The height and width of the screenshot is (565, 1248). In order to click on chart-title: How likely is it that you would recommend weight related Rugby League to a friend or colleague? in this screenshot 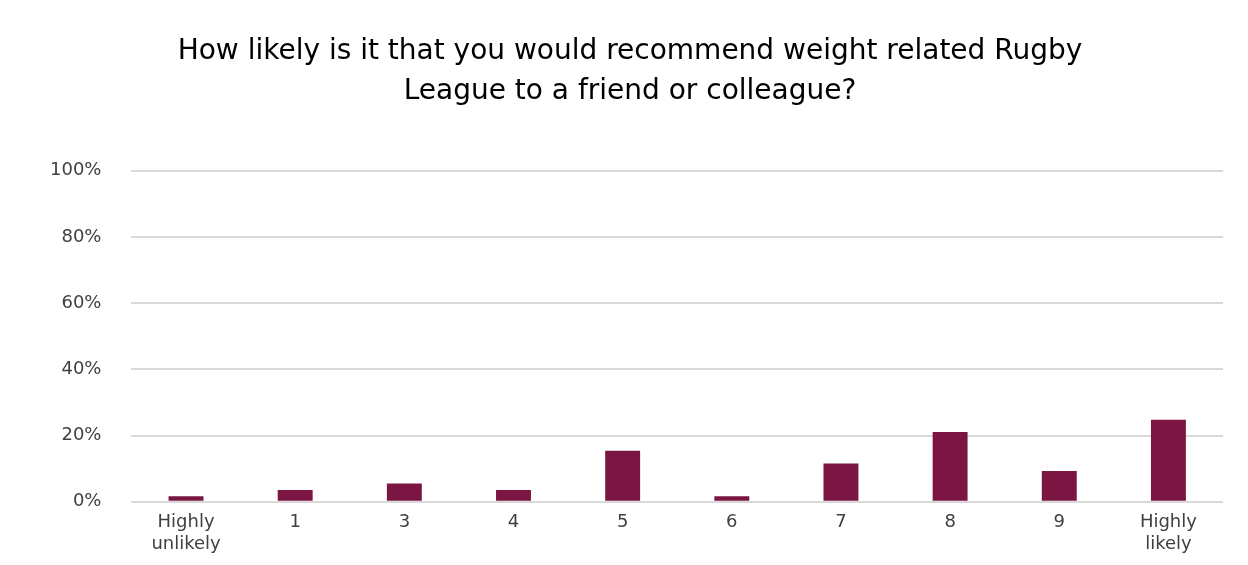, I will do `click(630, 70)`.